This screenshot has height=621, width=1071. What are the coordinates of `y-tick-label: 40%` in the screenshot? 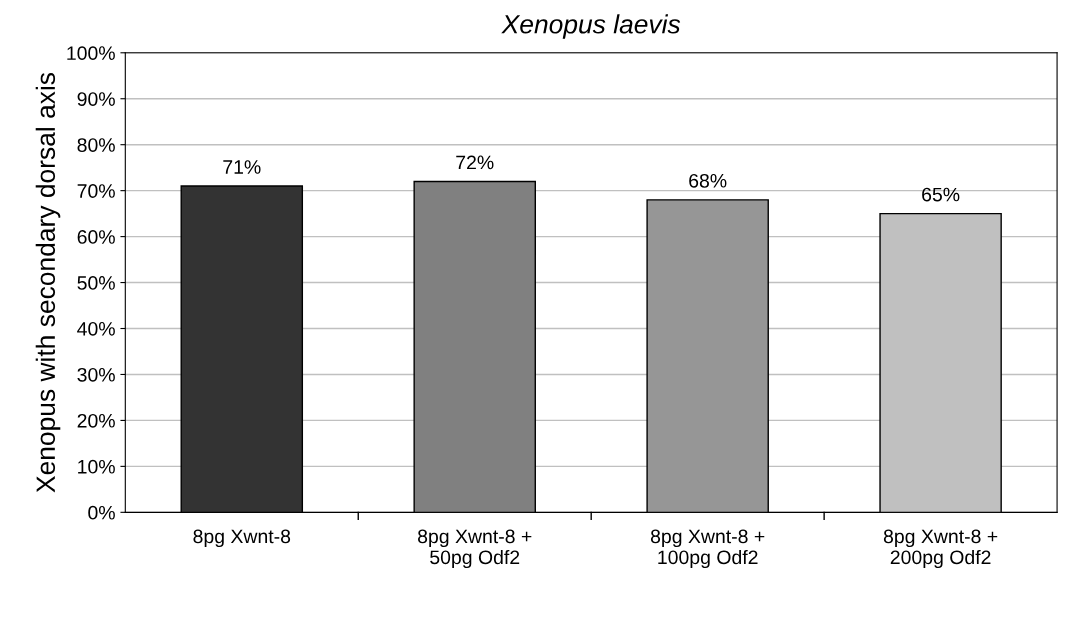 It's located at (96, 328).